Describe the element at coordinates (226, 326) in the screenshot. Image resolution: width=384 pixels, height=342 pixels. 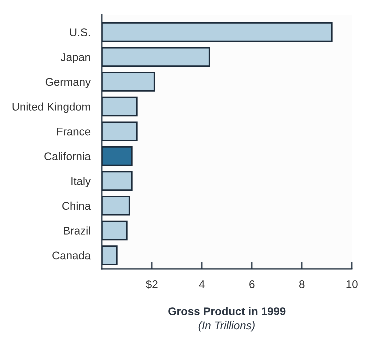
I see `text: (In Trillions)` at that location.